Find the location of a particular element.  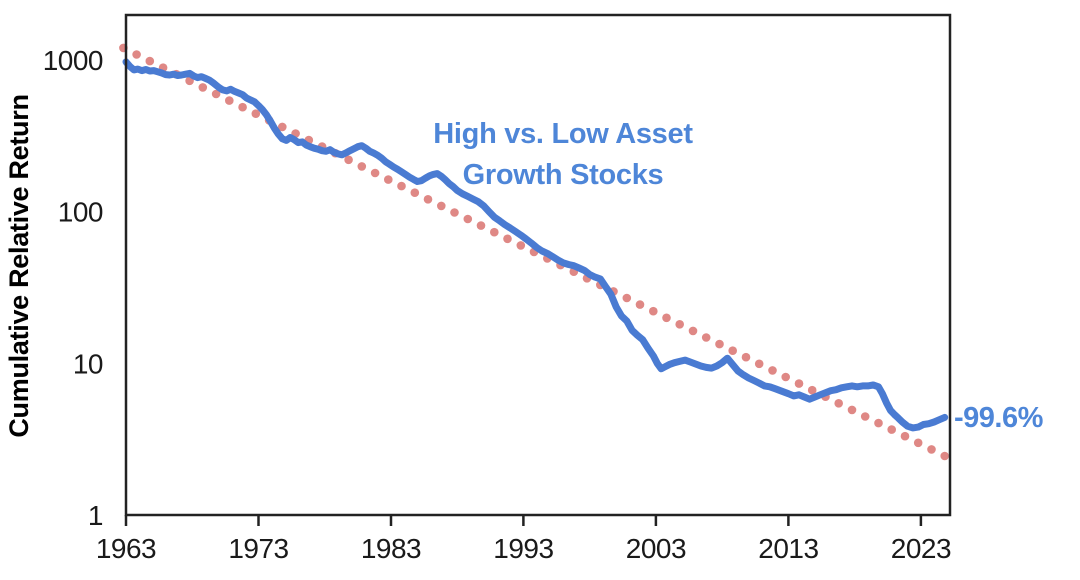

x-tick-label-2013: 2013 is located at coordinates (788, 548).